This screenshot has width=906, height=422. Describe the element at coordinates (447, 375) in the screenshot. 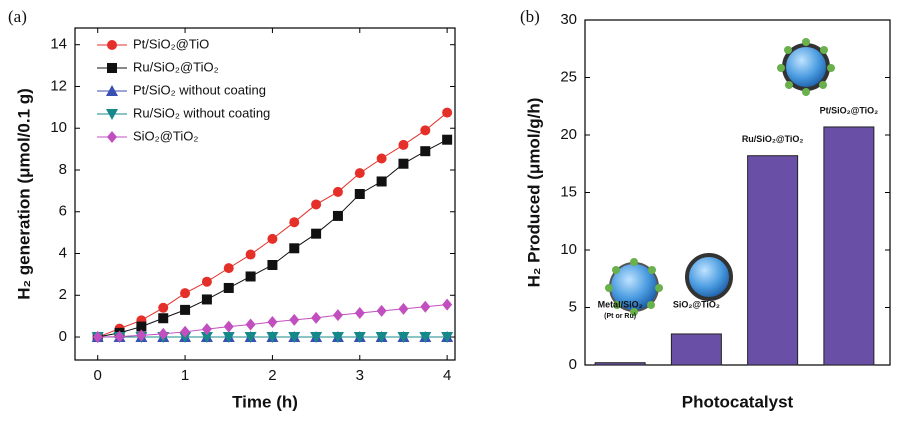

I see `x-tick-label: 4` at that location.